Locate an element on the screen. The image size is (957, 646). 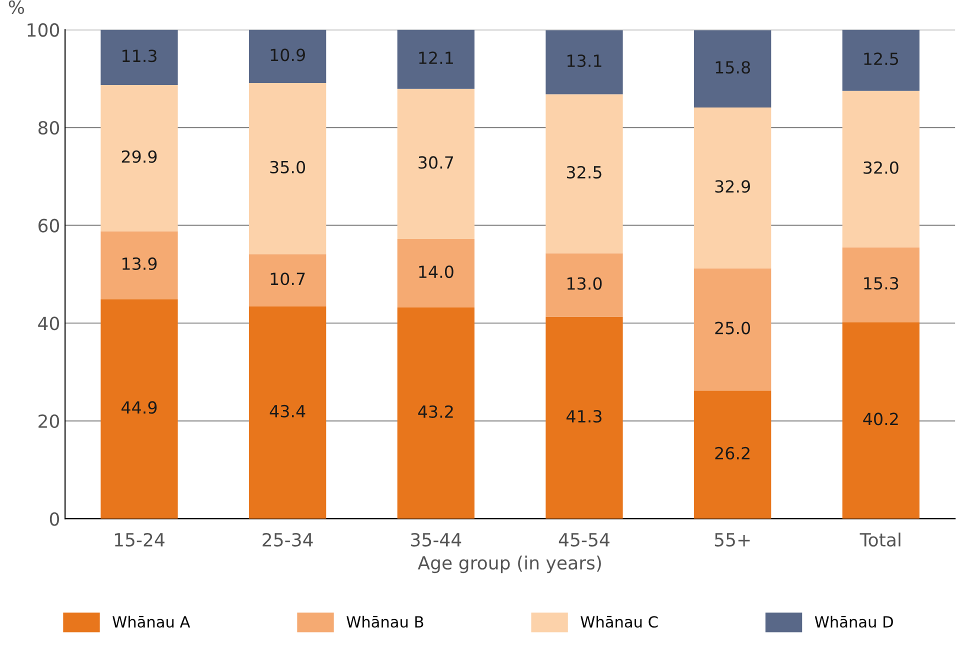
y-axis-title: % is located at coordinates (16, 7).